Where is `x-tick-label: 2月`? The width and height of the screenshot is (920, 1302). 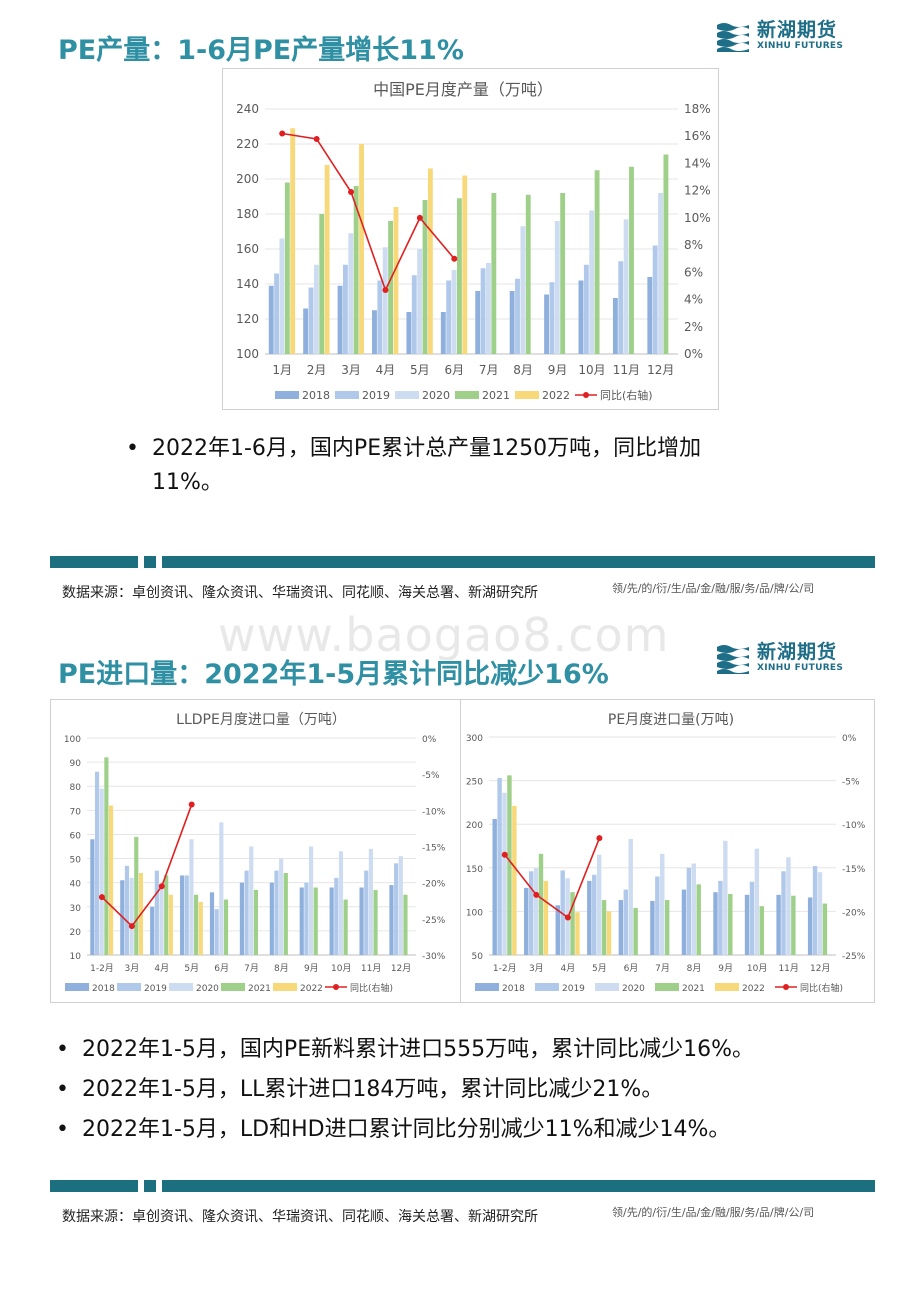 x-tick-label: 2月 is located at coordinates (317, 370).